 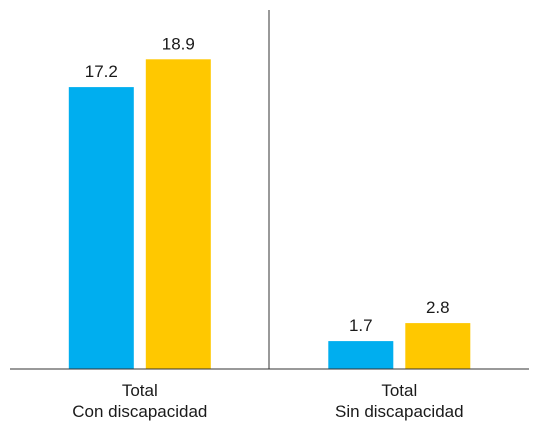 I want to click on value-label-series1-cat2: 1.7, so click(x=361, y=325).